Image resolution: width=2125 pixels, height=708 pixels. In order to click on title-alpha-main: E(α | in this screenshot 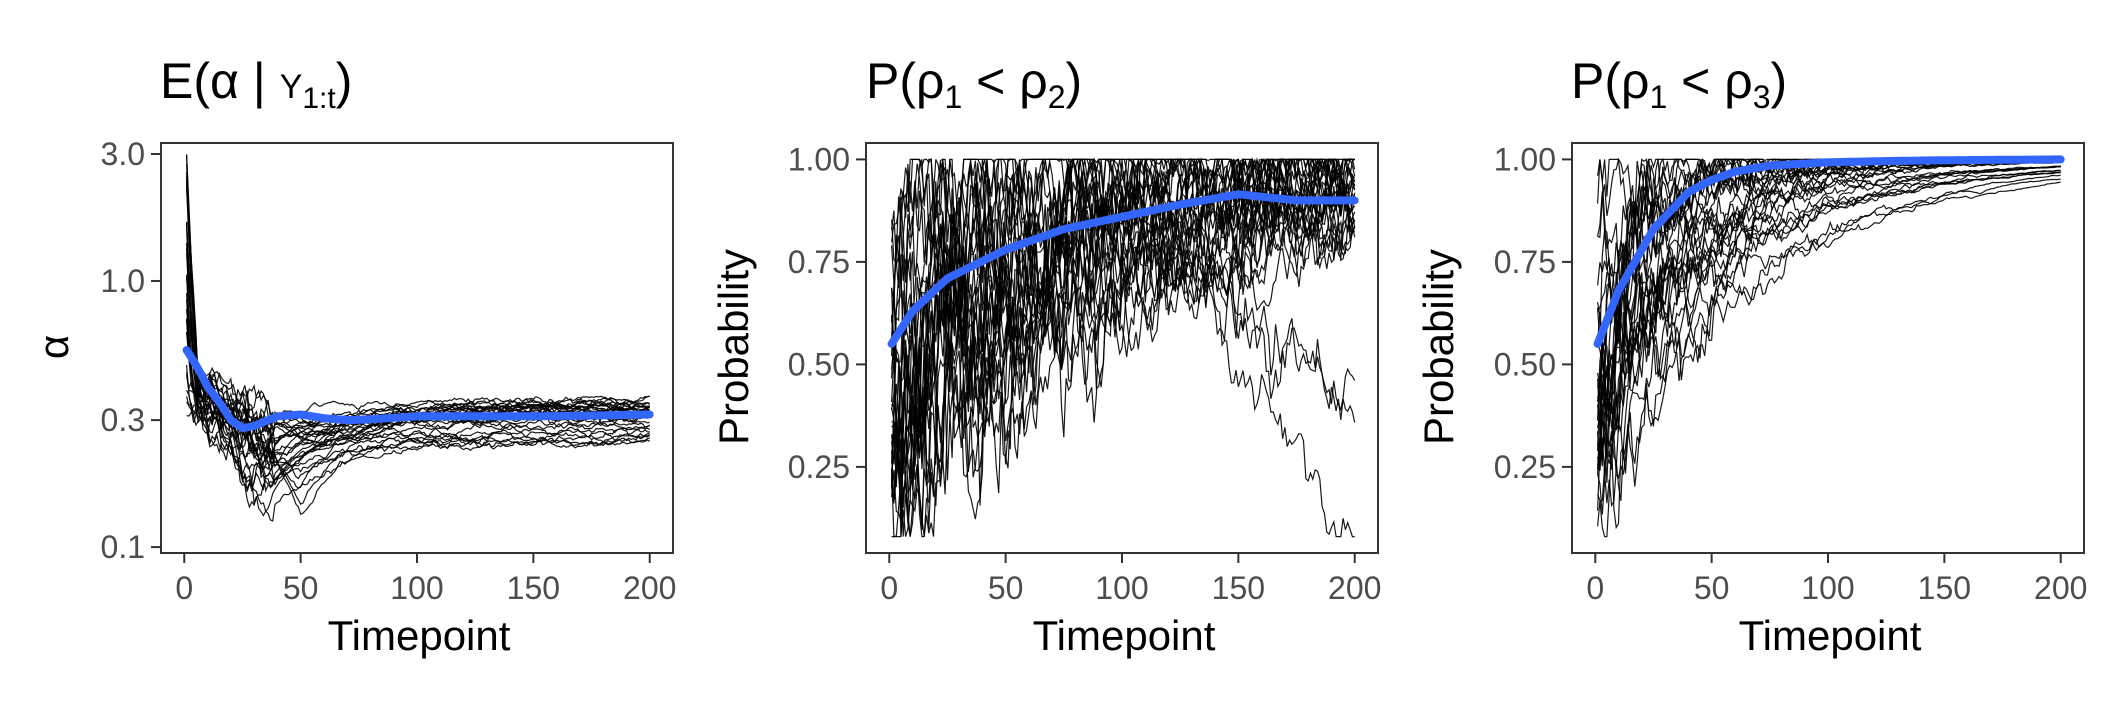, I will do `click(220, 81)`.